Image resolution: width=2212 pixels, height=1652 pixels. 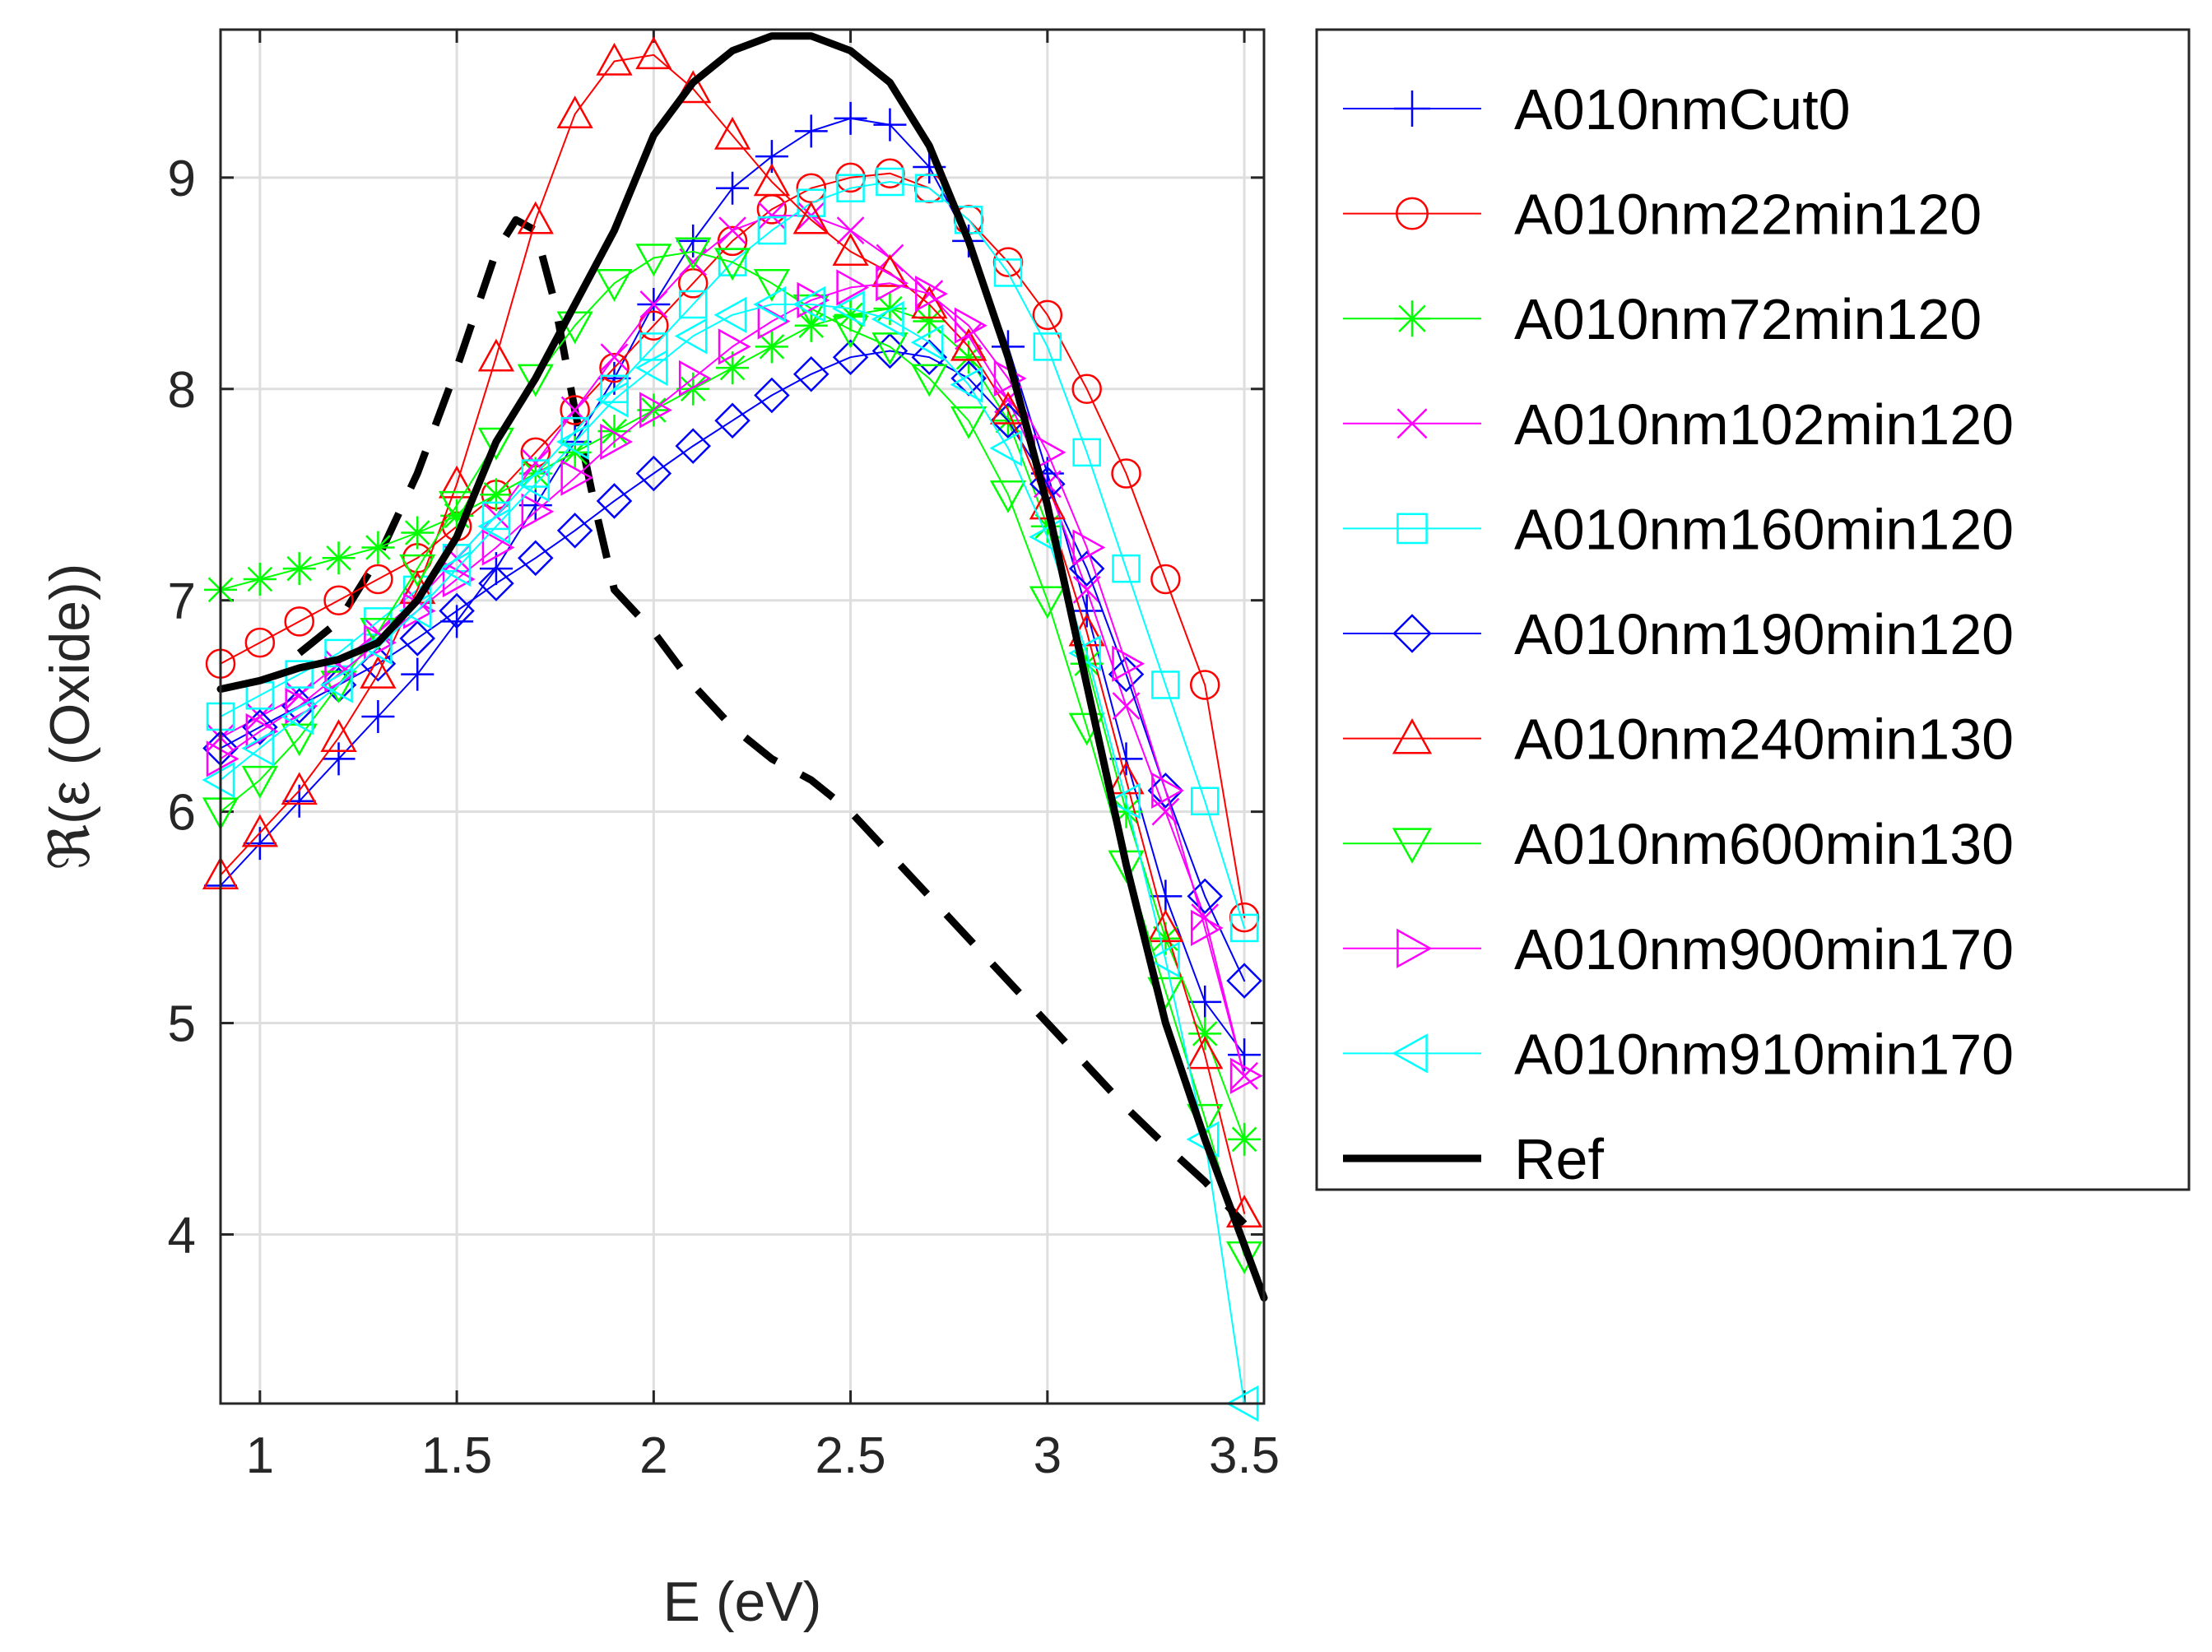 I want to click on legend-label: A010nm240min130, so click(x=1764, y=740).